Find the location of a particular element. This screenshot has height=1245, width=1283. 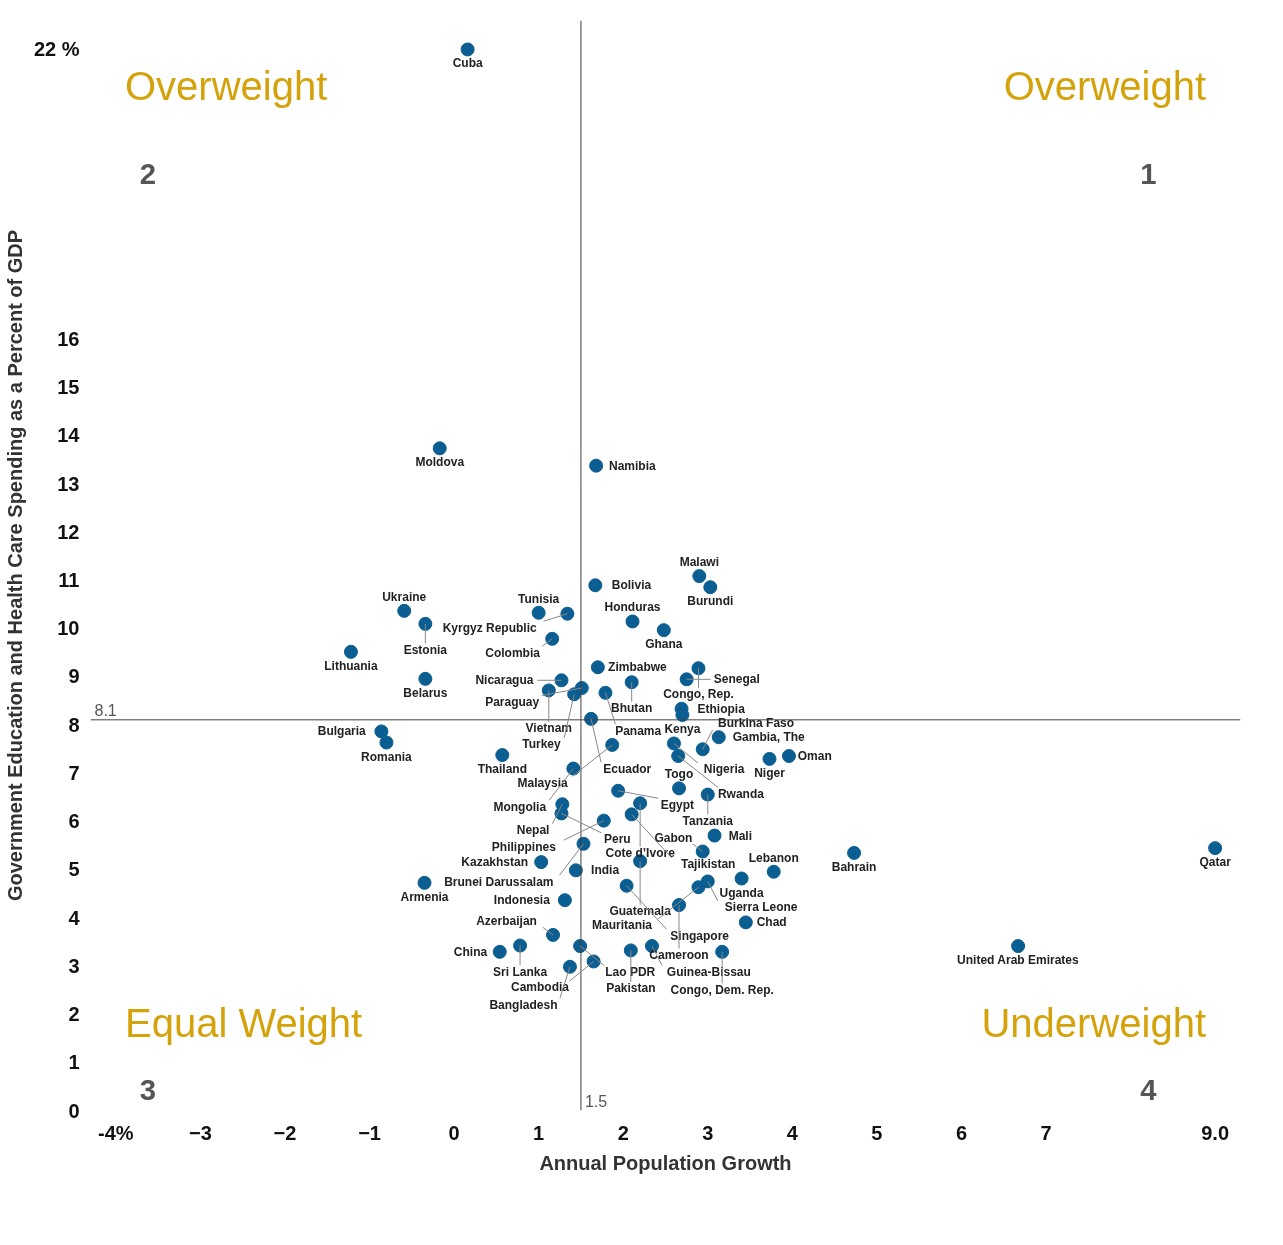

annotation: Moldova is located at coordinates (440, 462).